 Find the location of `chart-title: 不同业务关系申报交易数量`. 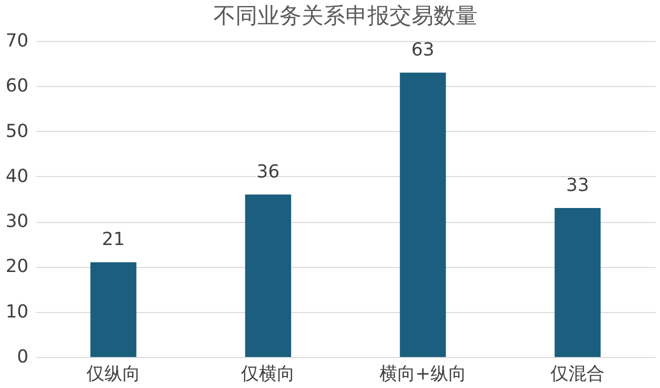

chart-title: 不同业务关系申报交易数量 is located at coordinates (346, 16).